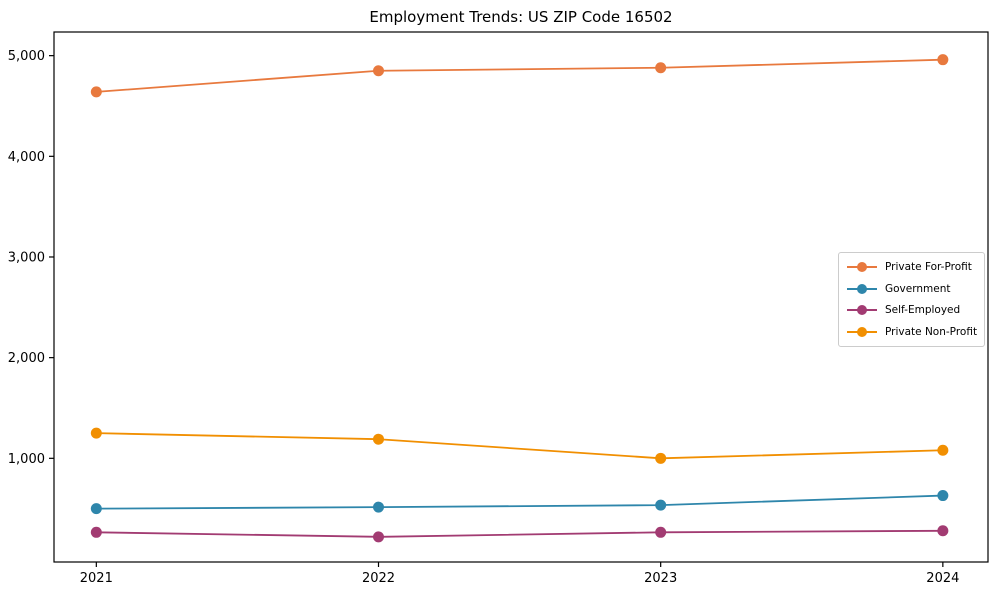 This screenshot has height=600, width=1000. I want to click on y-axis-tick-label: 1,000, so click(26, 459).